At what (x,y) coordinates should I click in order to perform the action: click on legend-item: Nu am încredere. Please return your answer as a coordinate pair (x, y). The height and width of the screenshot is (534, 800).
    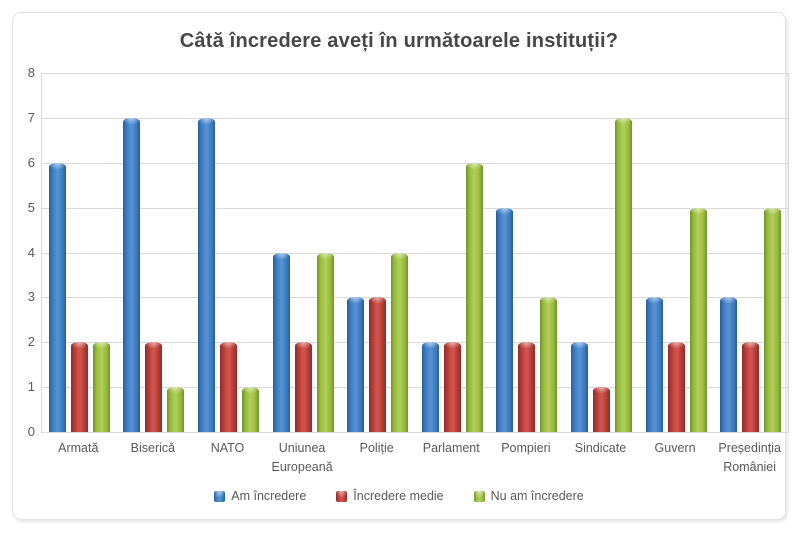
    Looking at the image, I should click on (528, 496).